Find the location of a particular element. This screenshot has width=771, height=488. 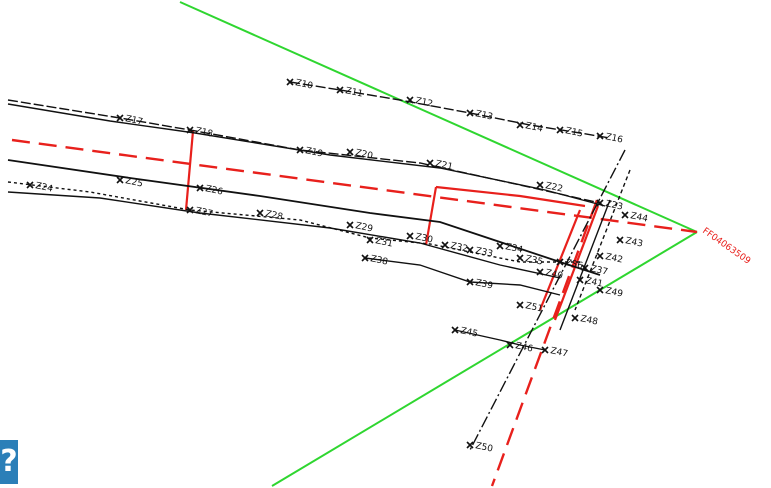

survey-point-label: Z14 is located at coordinates (534, 128).